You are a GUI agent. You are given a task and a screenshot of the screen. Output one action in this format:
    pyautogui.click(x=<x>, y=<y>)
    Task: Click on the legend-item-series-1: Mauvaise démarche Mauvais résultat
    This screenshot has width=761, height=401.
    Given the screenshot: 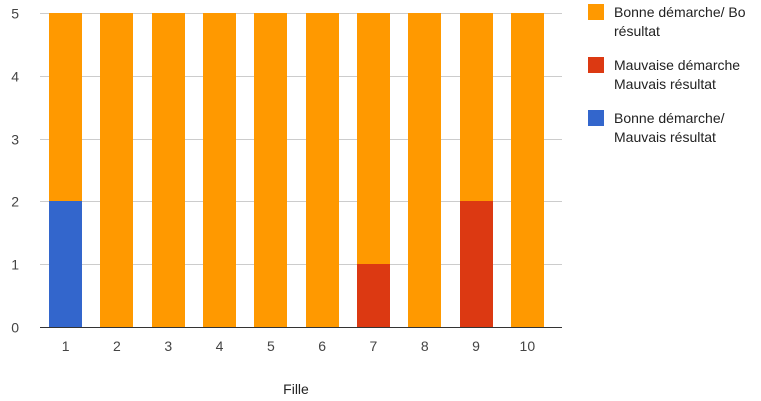 What is the action you would take?
    pyautogui.click(x=674, y=82)
    